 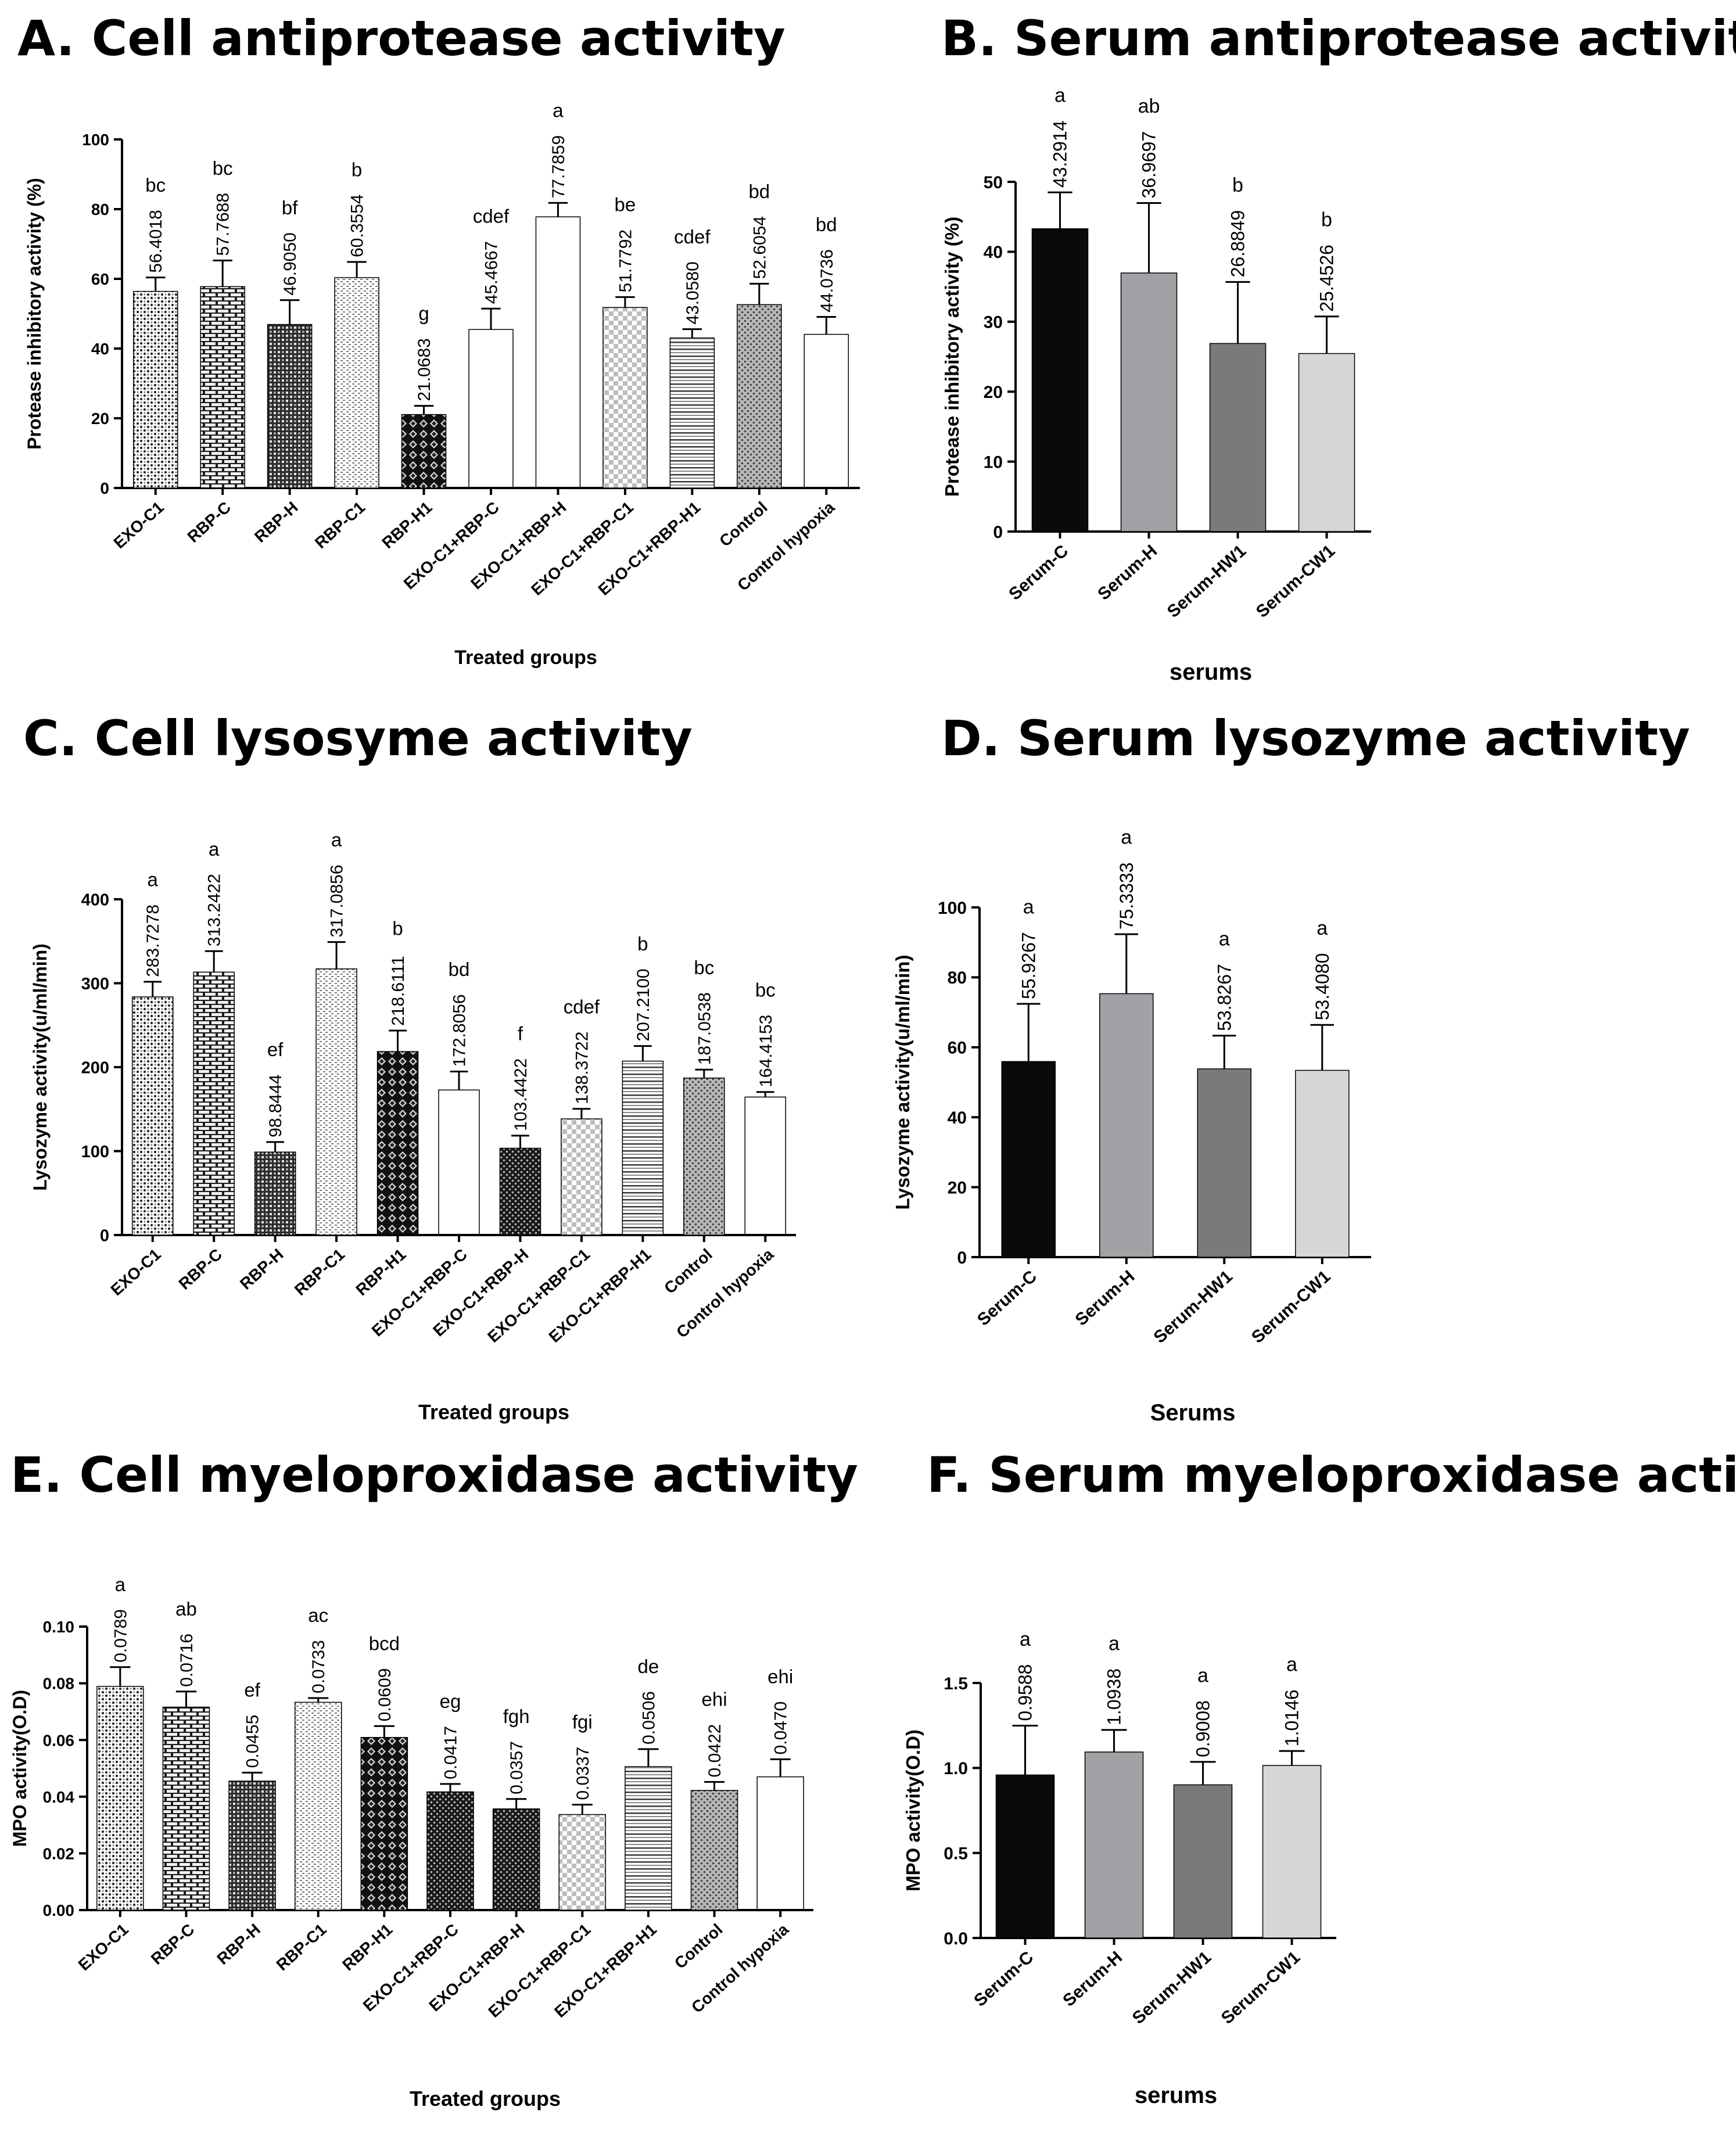 I want to click on significance-label: f, so click(x=520, y=1033).